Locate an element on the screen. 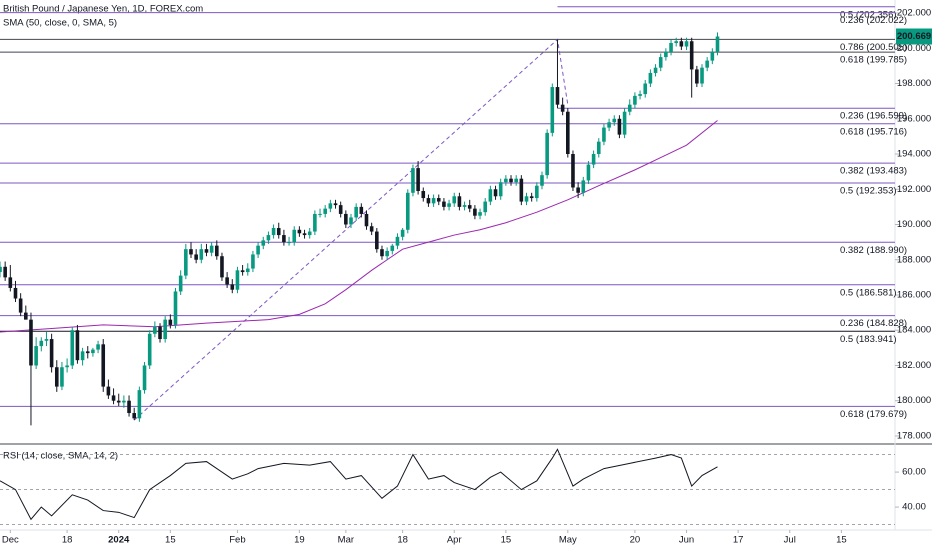 The image size is (932, 550). fib-label: 0.5 (202.356) is located at coordinates (868, 14).